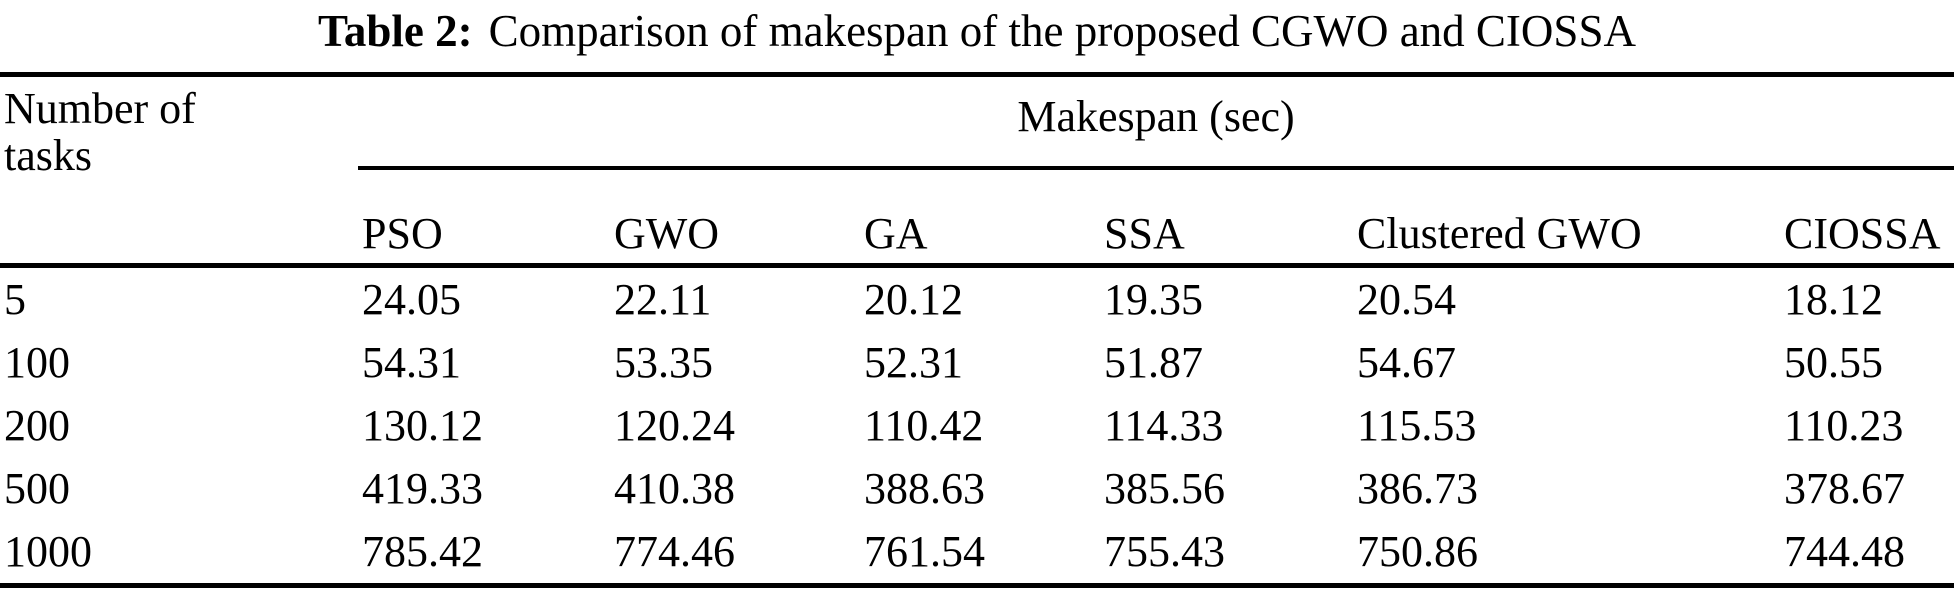 The height and width of the screenshot is (600, 1954). I want to click on value-cell: 18.12, so click(1833, 299).